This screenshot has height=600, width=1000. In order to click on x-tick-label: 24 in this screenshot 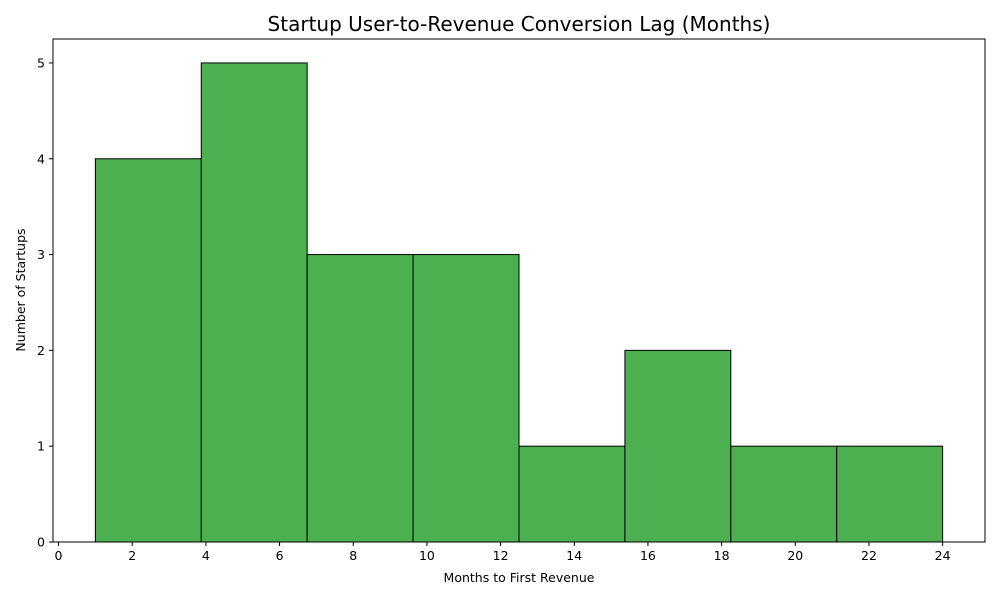, I will do `click(943, 555)`.